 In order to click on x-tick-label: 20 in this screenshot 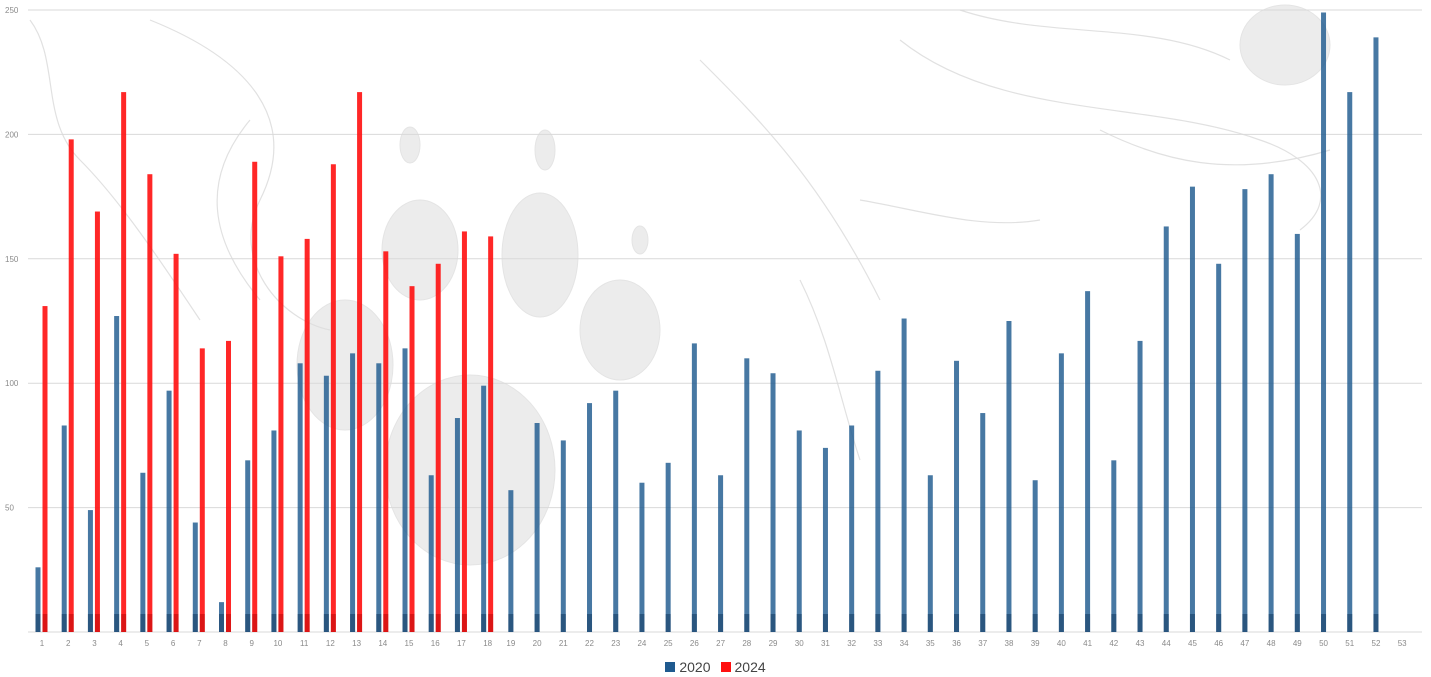, I will do `click(537, 643)`.